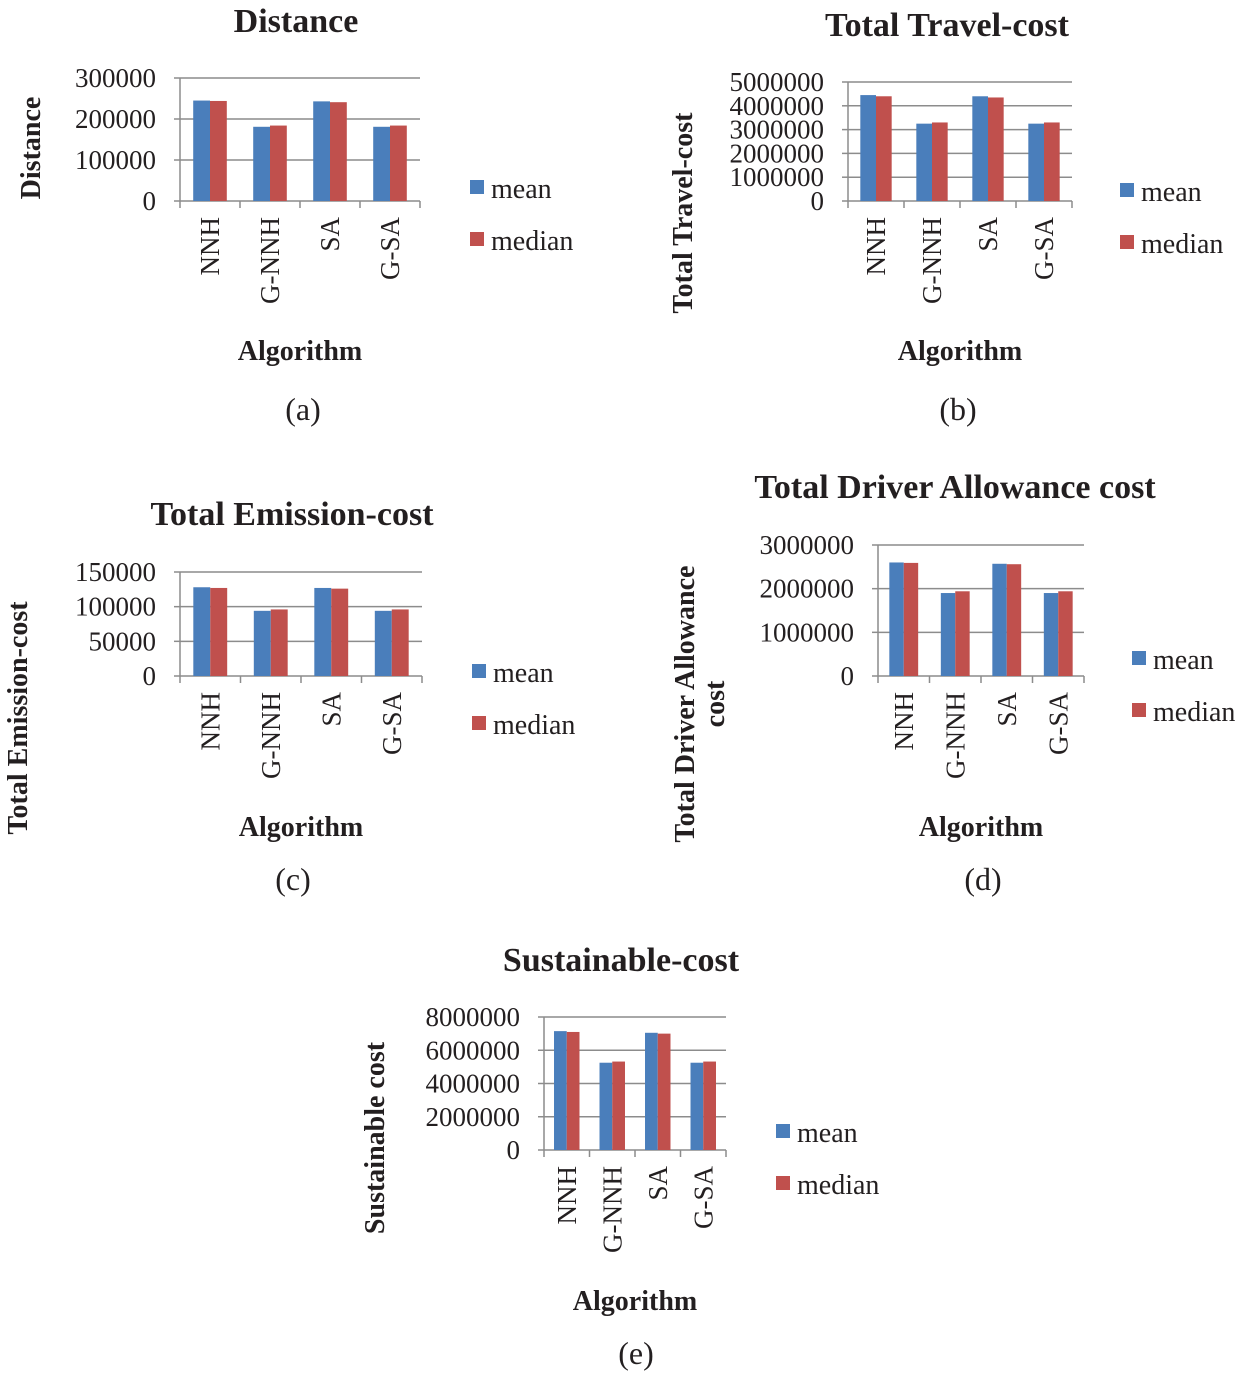 The width and height of the screenshot is (1250, 1377). I want to click on panel-caption: (e), so click(636, 1353).